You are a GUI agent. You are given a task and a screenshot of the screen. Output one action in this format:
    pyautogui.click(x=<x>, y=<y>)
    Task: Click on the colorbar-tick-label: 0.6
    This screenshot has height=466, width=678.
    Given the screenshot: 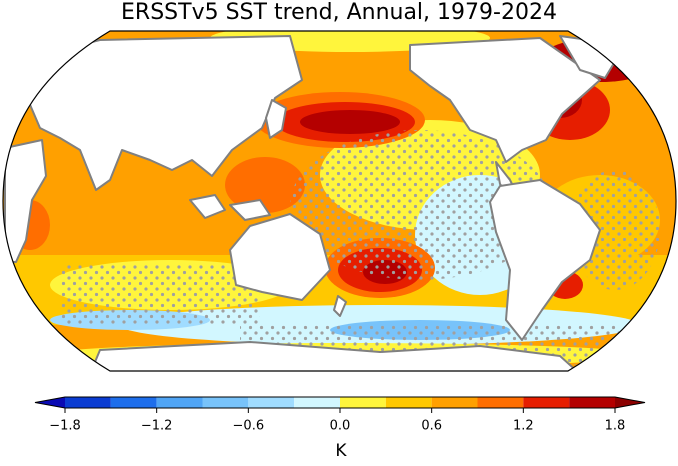 What is the action you would take?
    pyautogui.click(x=431, y=426)
    